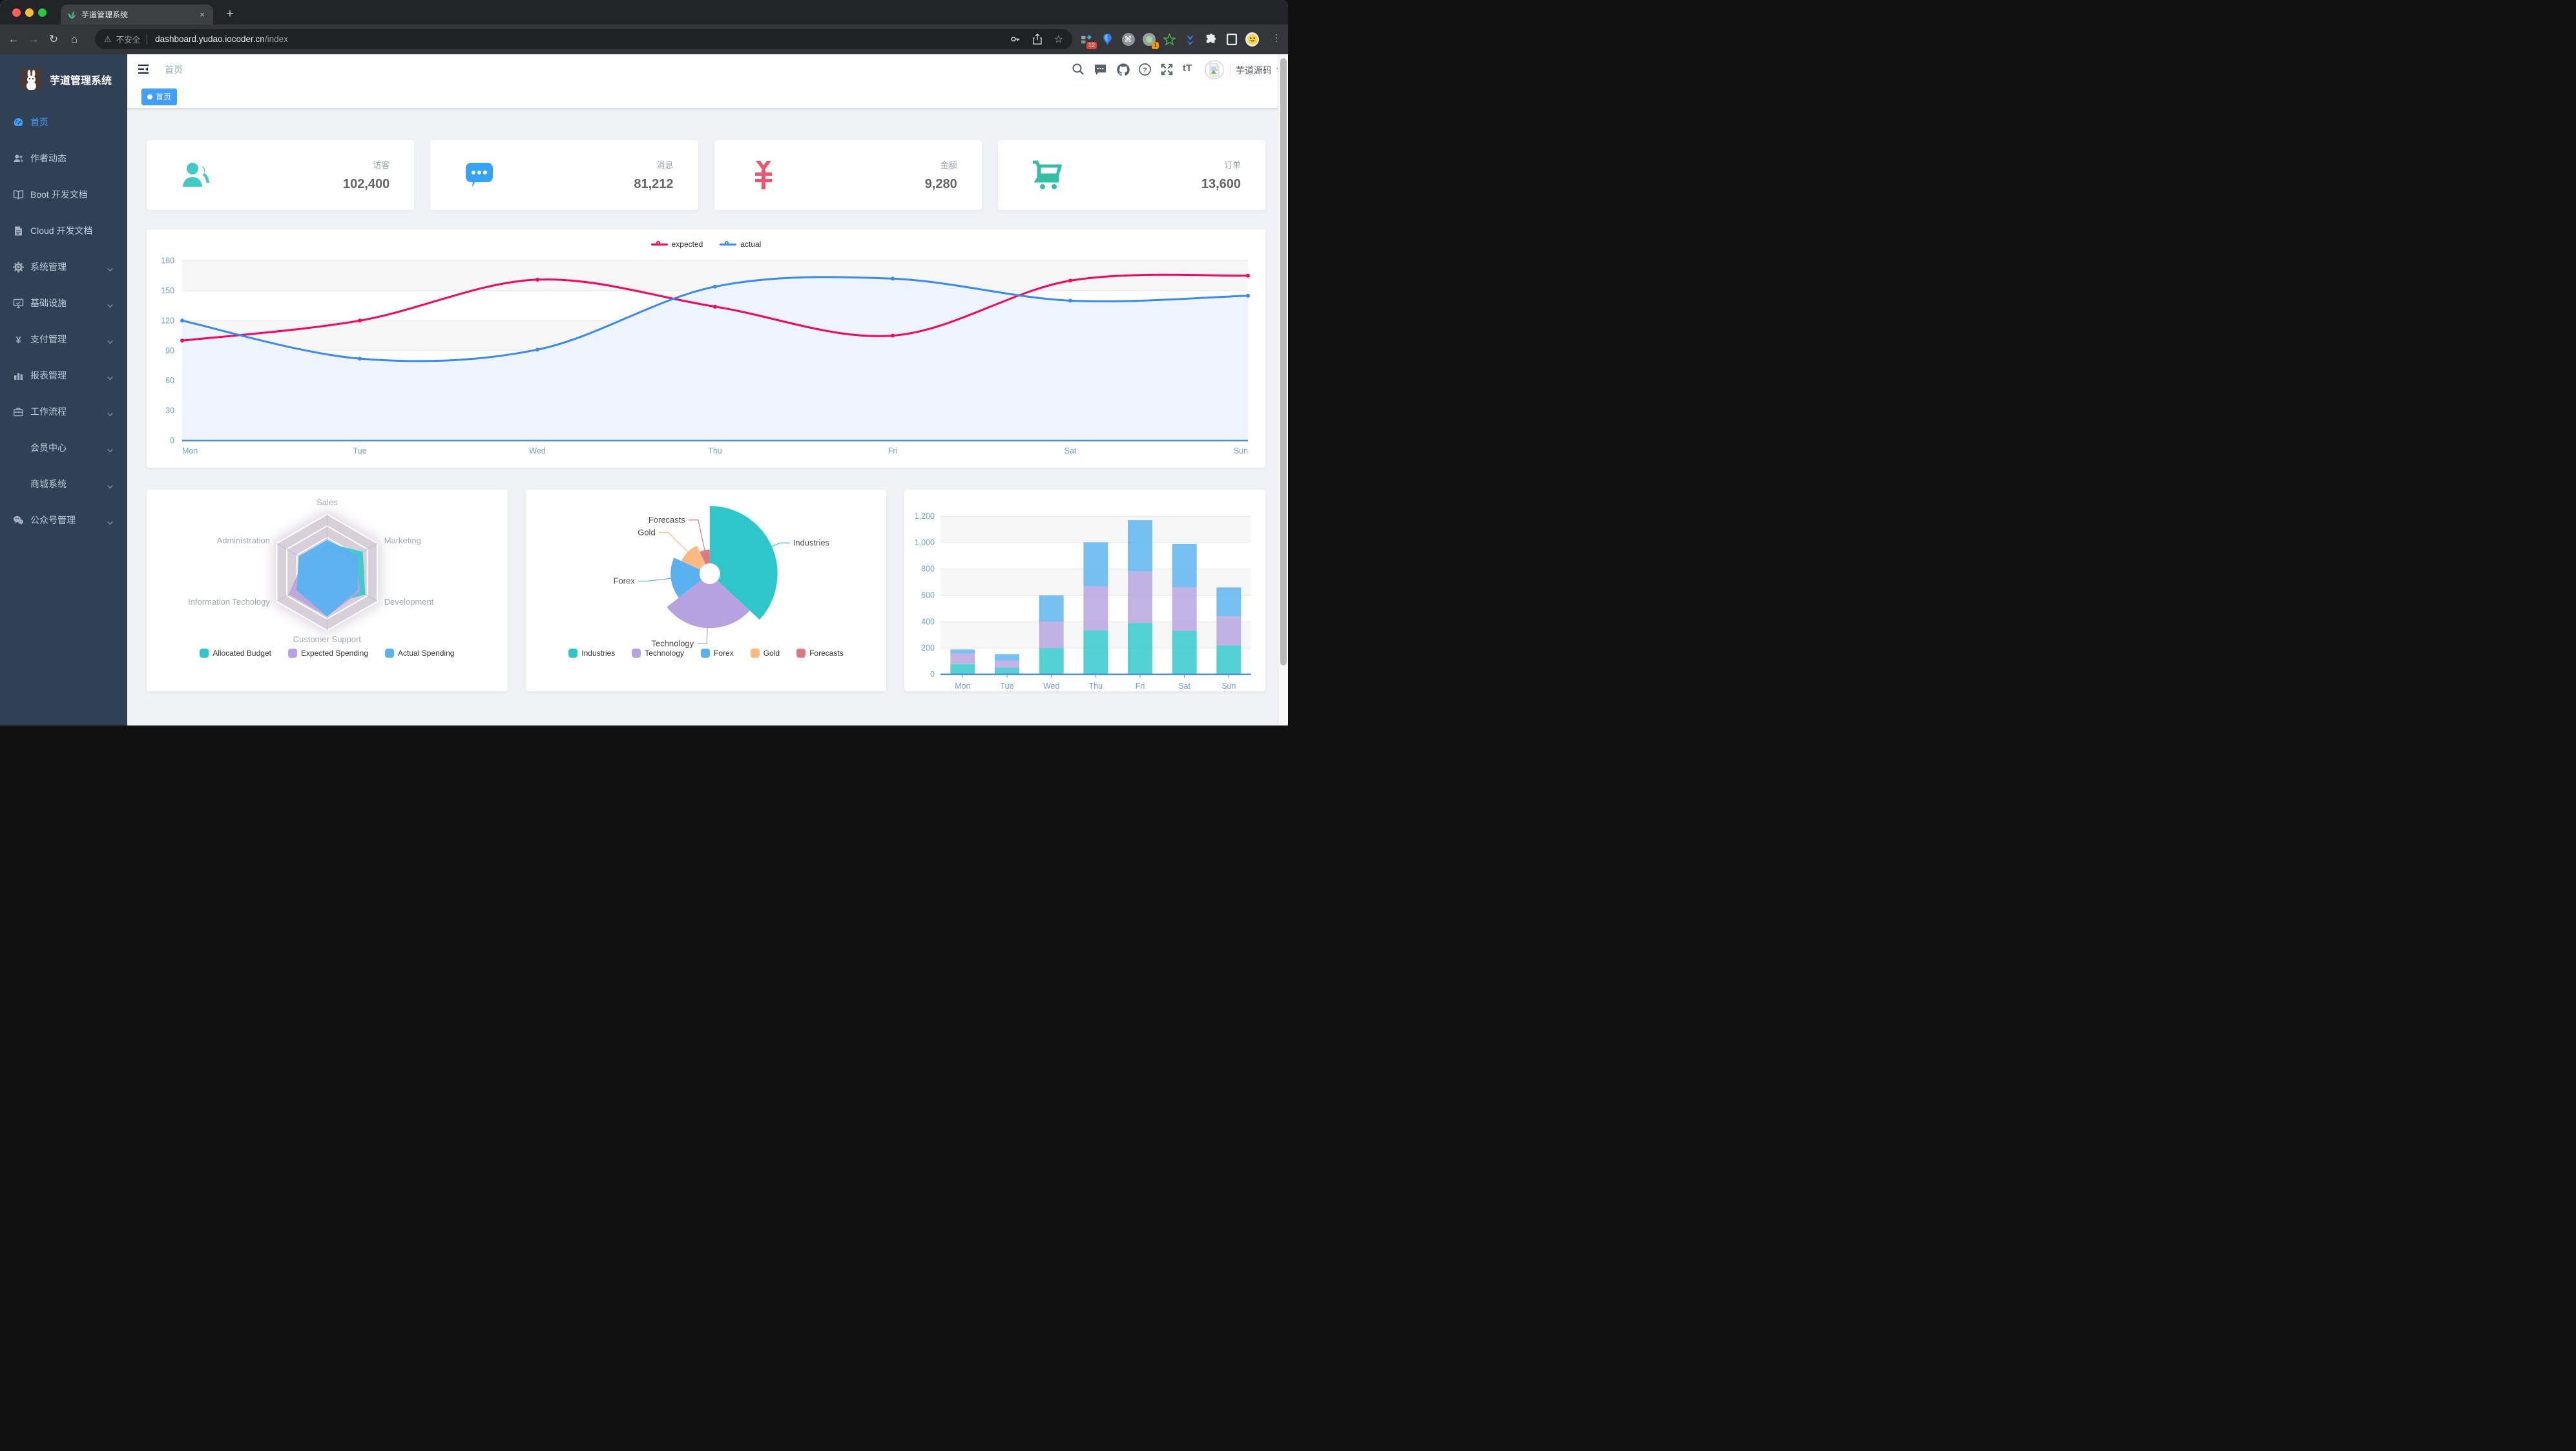 The image size is (2576, 1451). Describe the element at coordinates (1140, 686) in the screenshot. I see `svg-text: Fri` at that location.